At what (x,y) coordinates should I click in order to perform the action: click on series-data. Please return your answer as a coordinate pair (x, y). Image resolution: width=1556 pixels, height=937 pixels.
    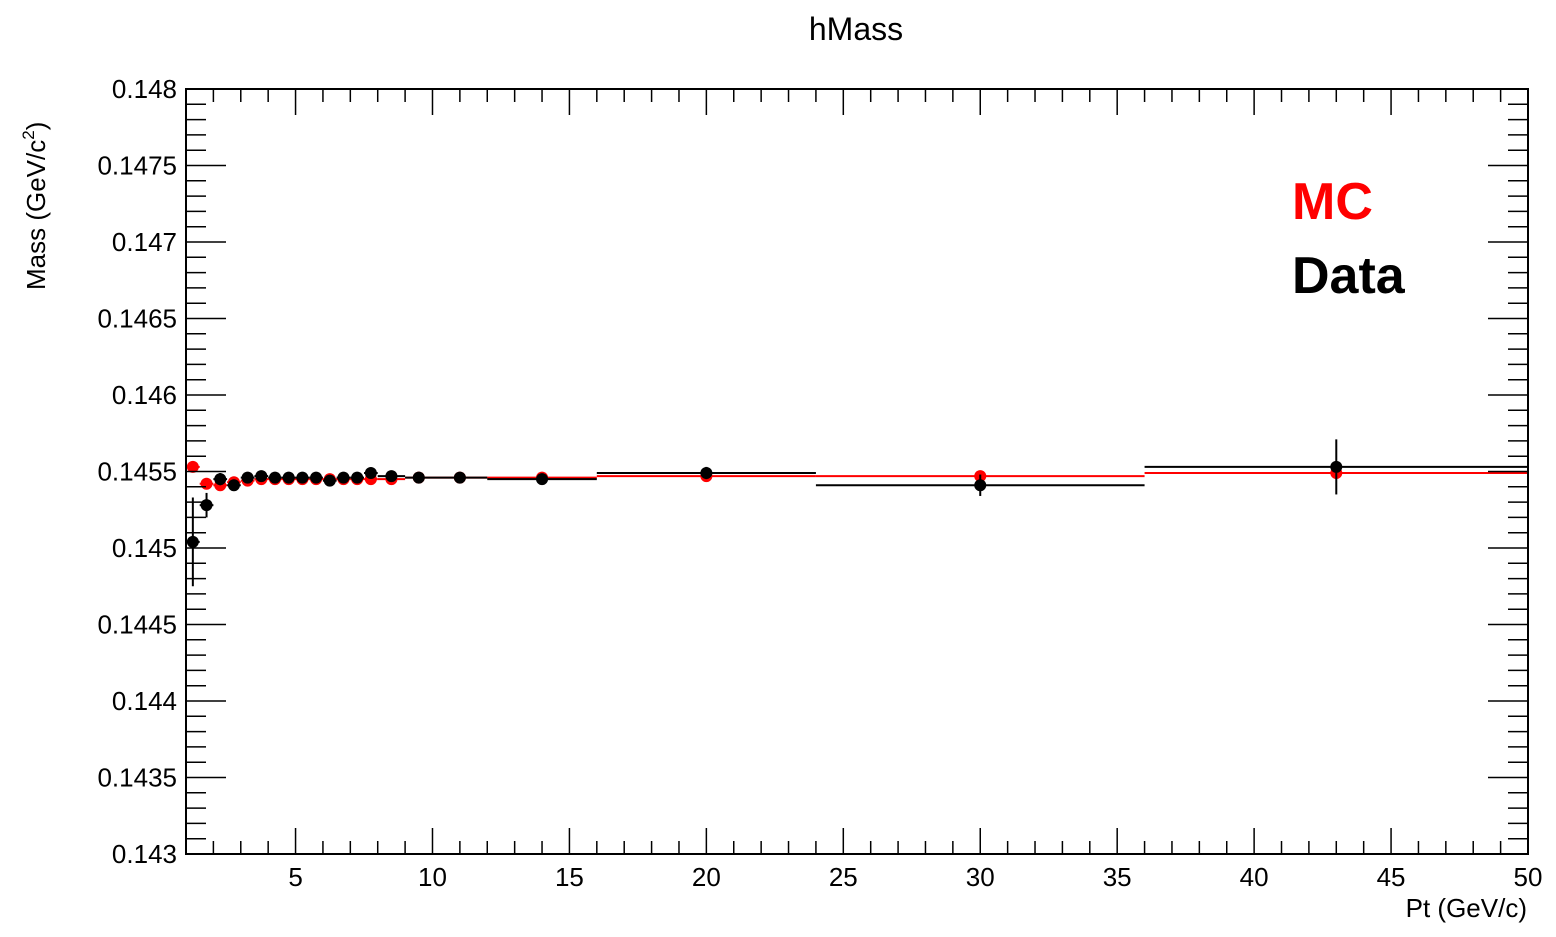
    Looking at the image, I should click on (857, 513).